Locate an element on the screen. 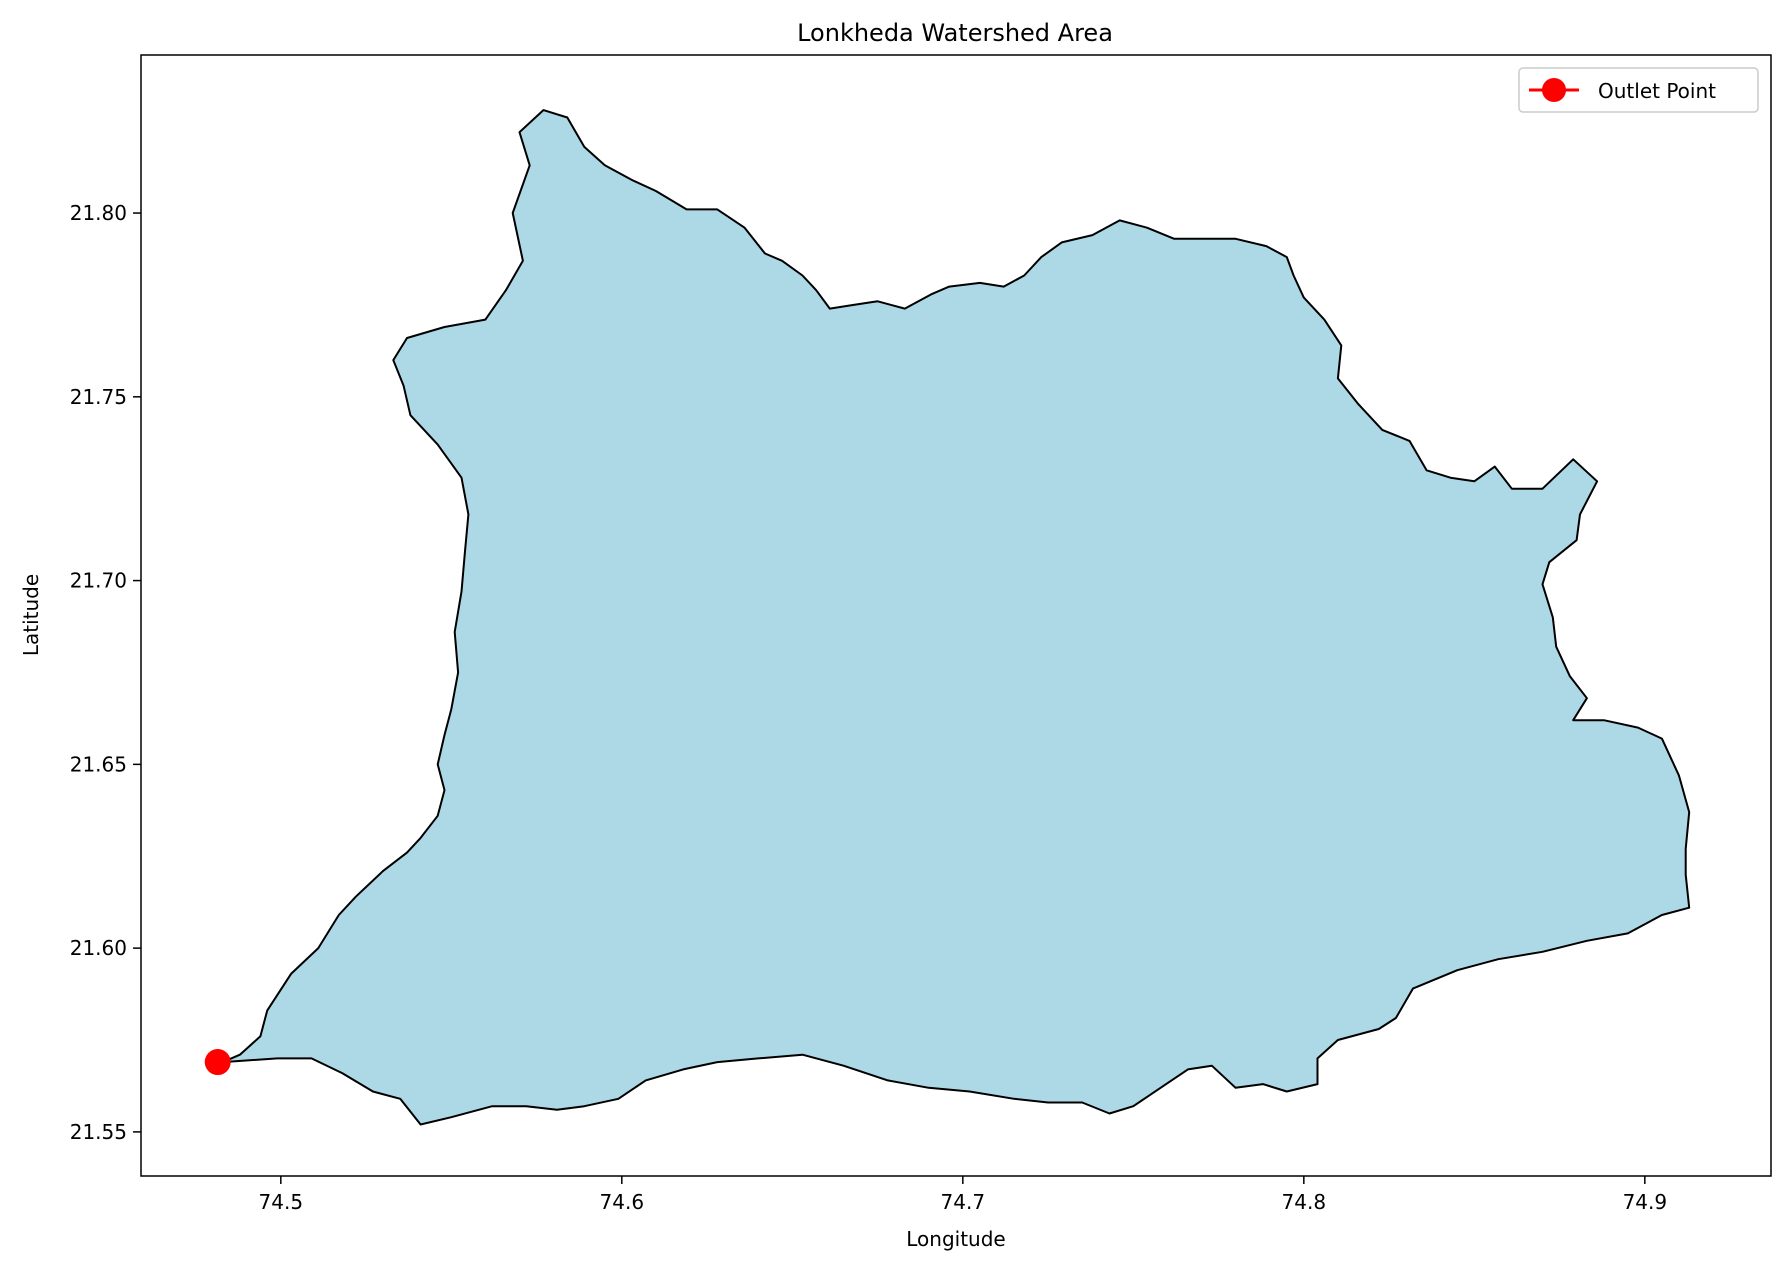  y-tick-label: 21.65 is located at coordinates (98, 764).